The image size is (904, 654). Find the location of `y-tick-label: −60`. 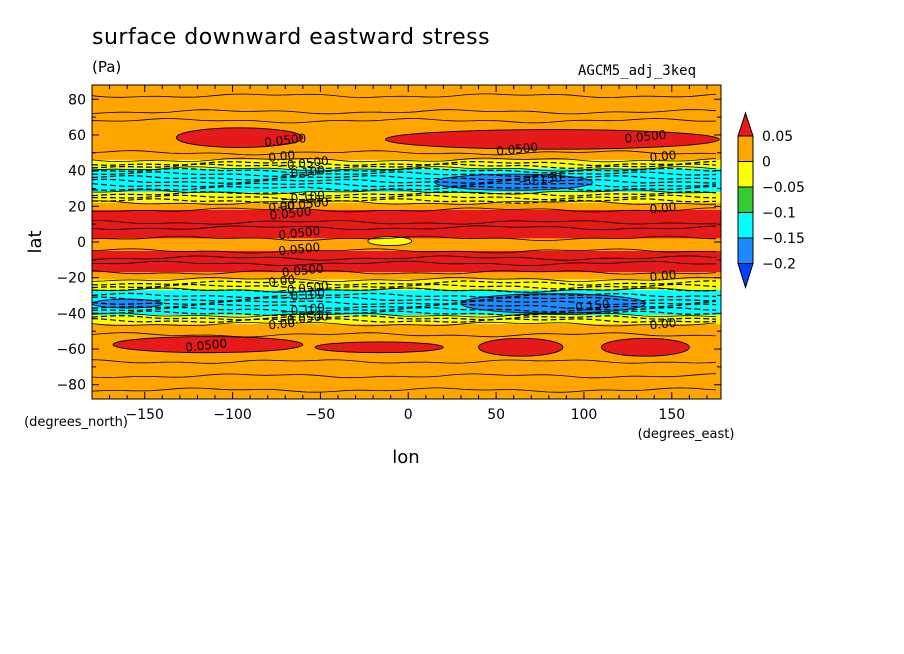

y-tick-label: −60 is located at coordinates (71, 350).